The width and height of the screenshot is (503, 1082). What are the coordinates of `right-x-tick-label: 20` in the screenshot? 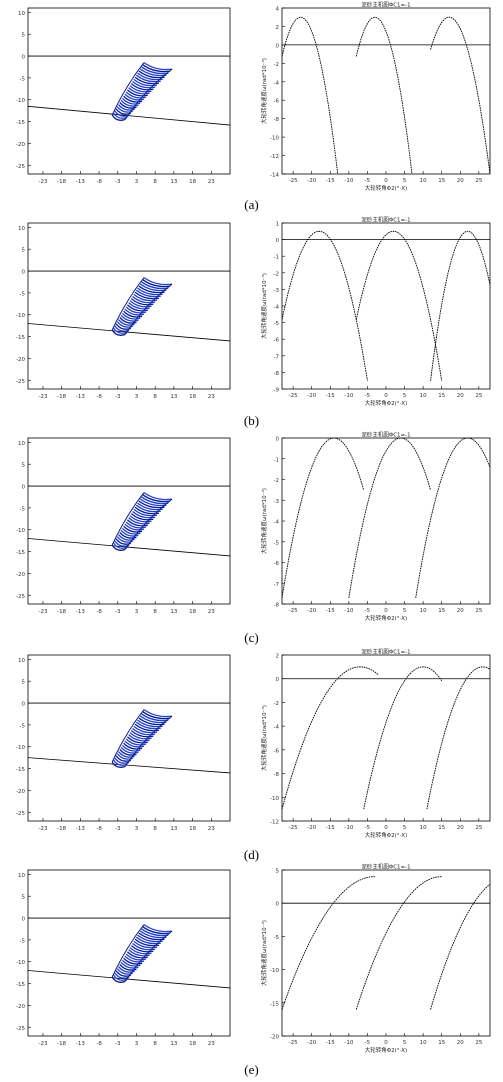 It's located at (460, 828).